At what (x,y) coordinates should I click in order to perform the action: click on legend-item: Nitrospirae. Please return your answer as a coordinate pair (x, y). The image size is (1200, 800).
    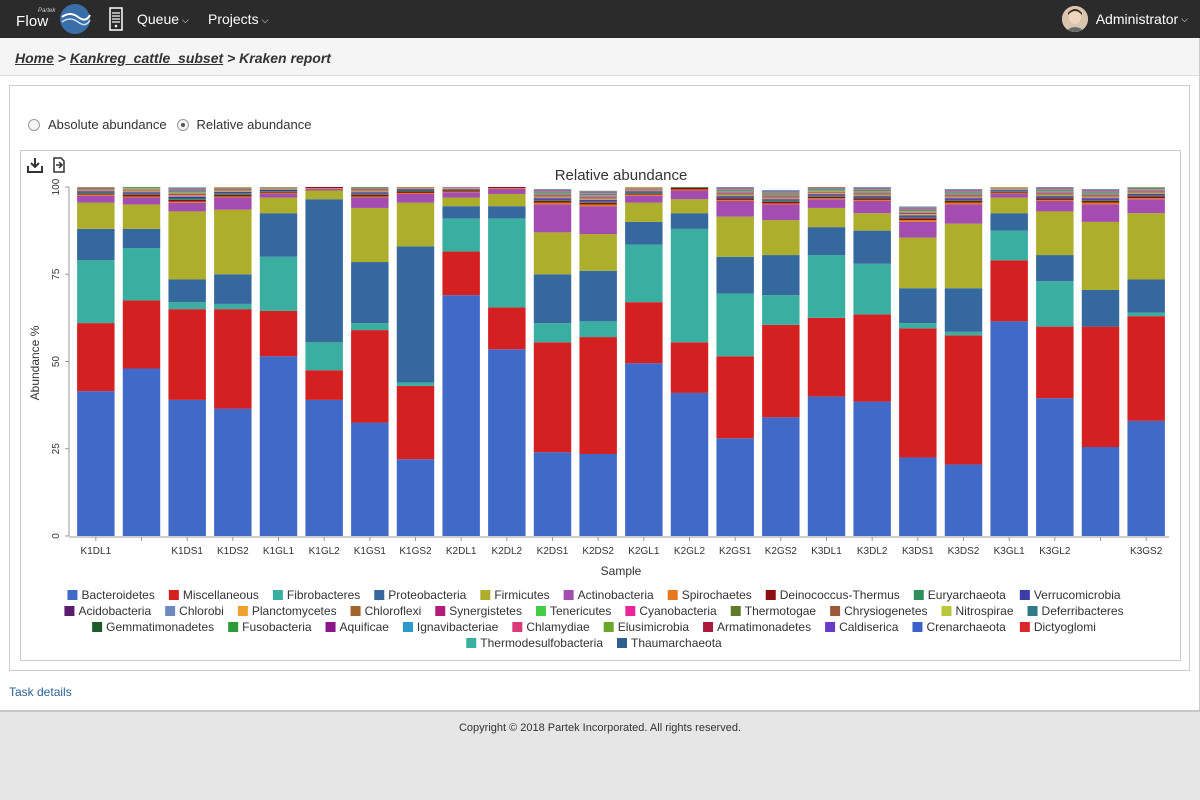
    Looking at the image, I should click on (977, 611).